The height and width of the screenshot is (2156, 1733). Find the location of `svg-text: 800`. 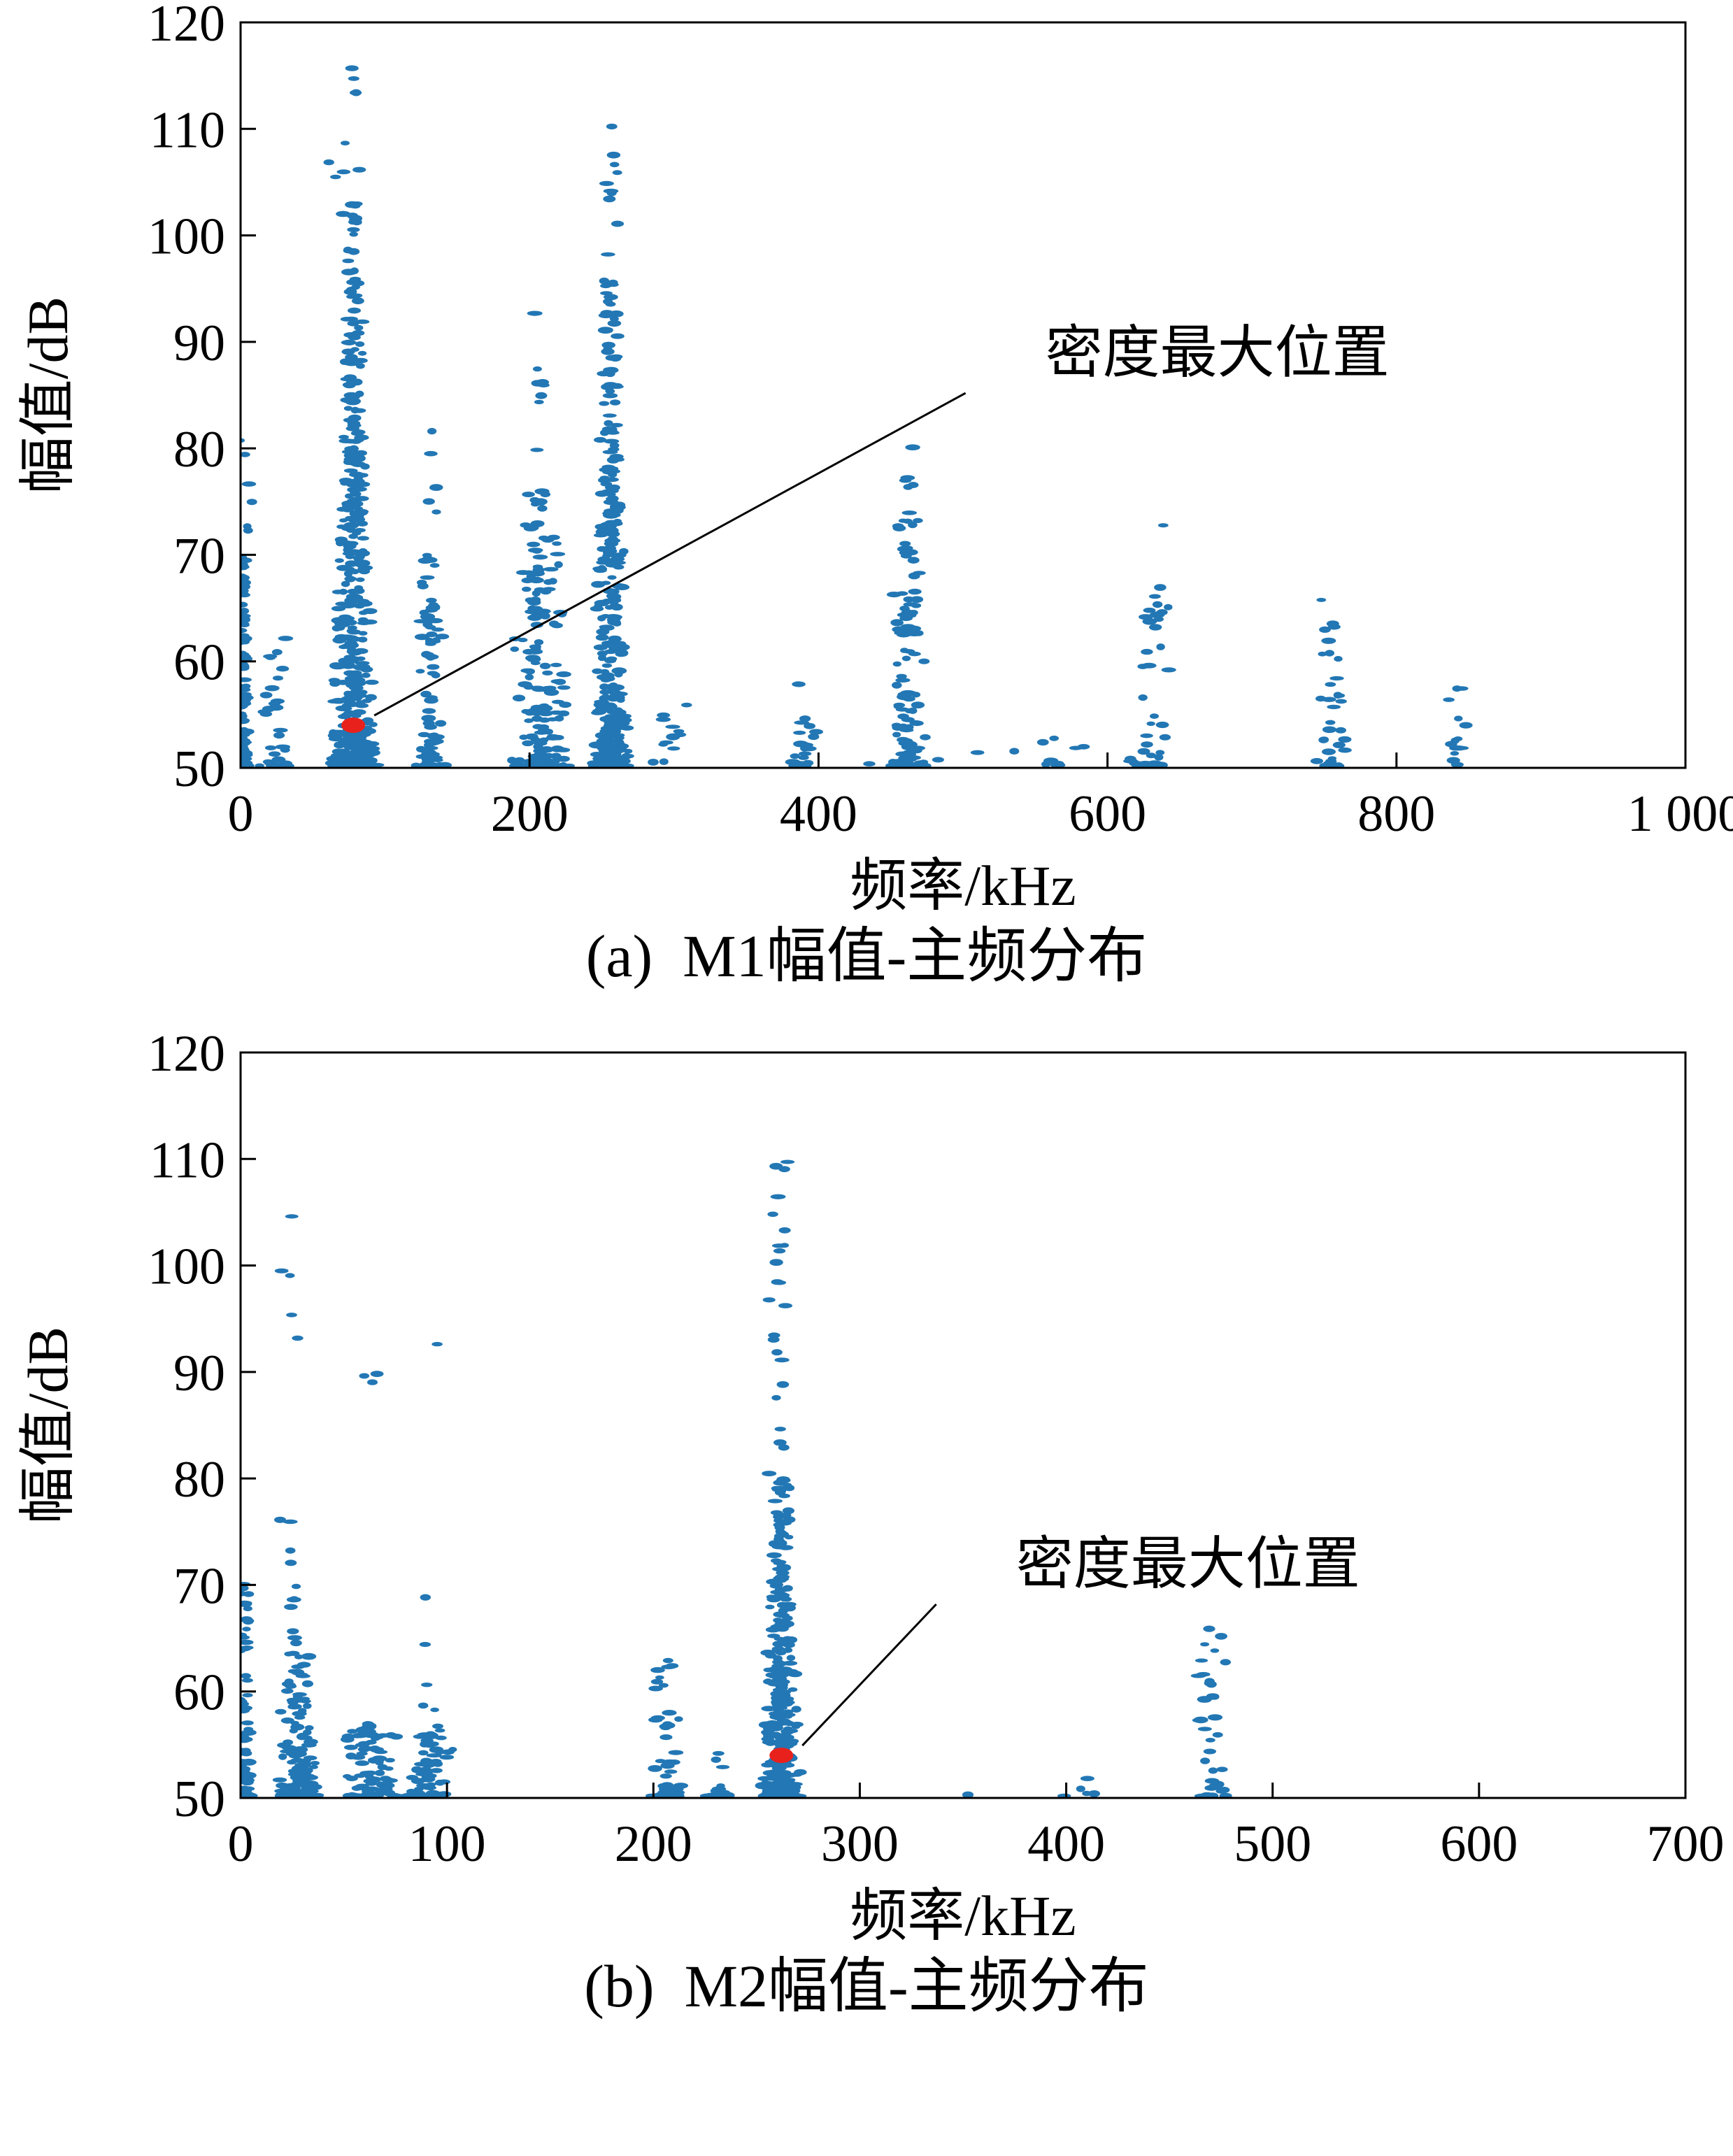

svg-text: 800 is located at coordinates (1396, 814).